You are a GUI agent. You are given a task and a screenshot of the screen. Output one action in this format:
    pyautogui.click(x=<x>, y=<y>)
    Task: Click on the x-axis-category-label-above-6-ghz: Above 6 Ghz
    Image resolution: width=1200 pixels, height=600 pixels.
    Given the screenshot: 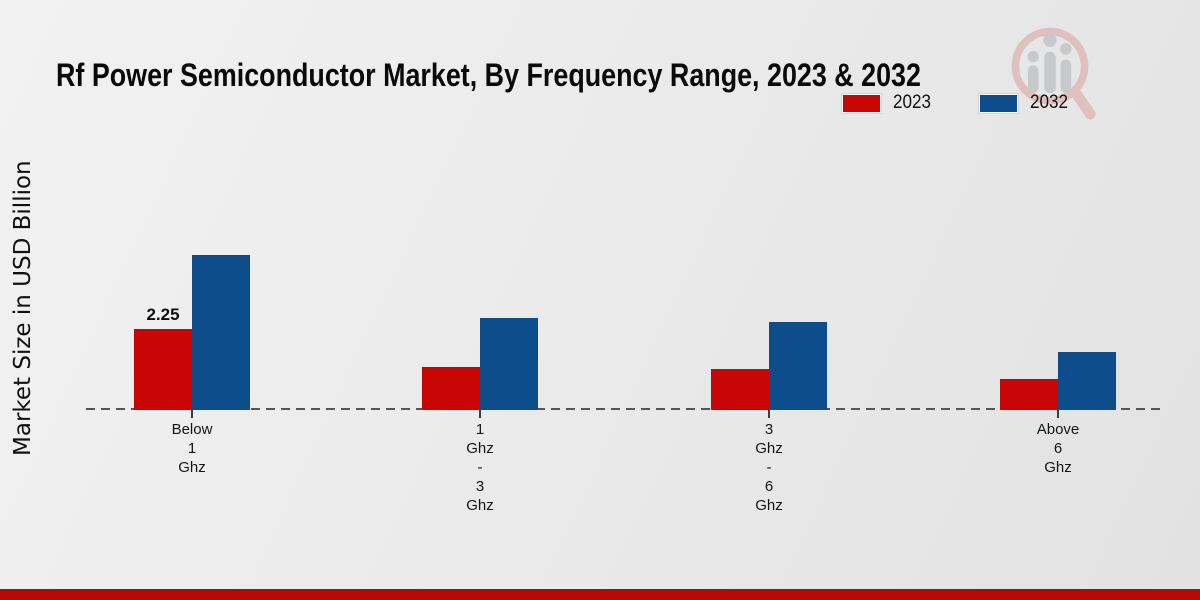 What is the action you would take?
    pyautogui.click(x=1058, y=448)
    